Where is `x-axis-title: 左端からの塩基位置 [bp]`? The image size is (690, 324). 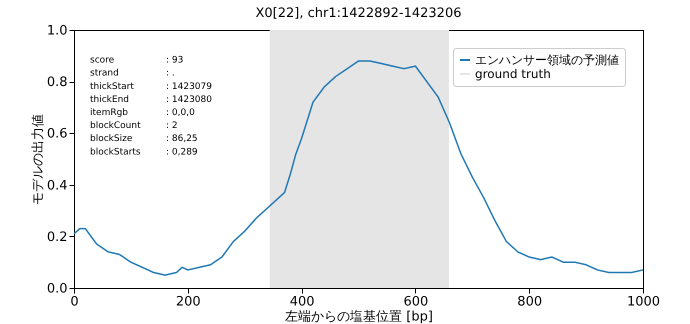 x-axis-title: 左端からの塩基位置 [bp] is located at coordinates (359, 317).